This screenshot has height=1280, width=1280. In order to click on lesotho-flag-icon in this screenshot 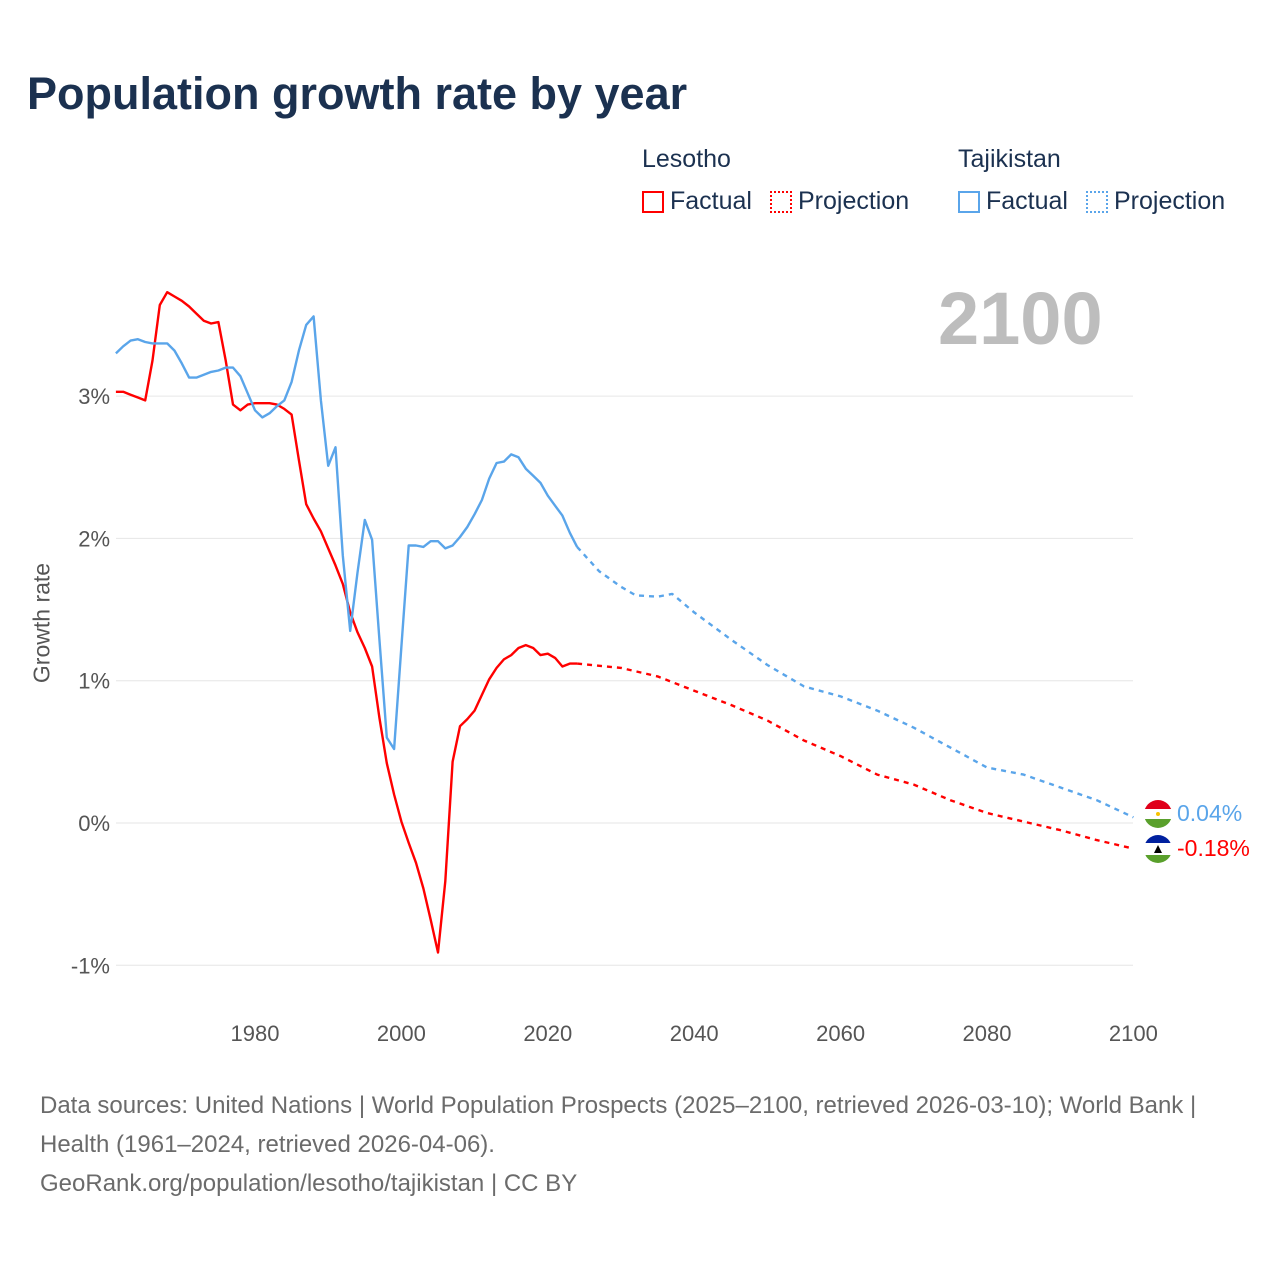, I will do `click(1158, 849)`.